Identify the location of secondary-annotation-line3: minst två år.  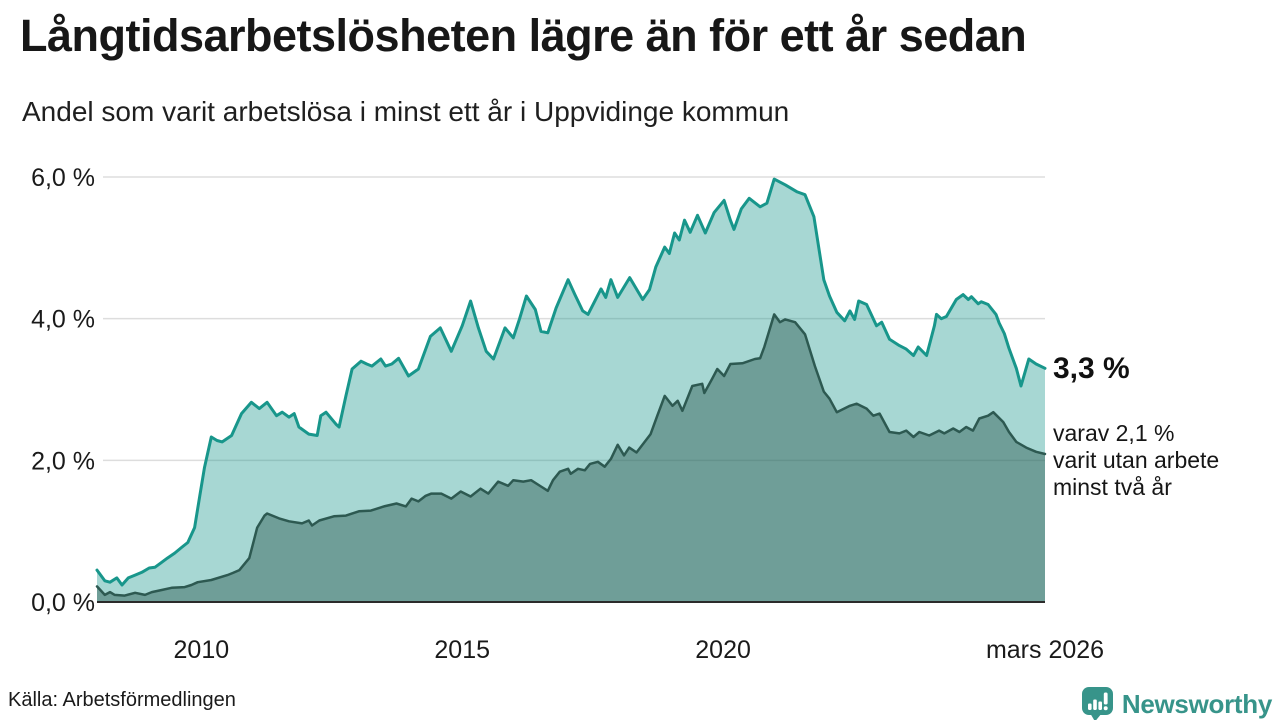
(1112, 487).